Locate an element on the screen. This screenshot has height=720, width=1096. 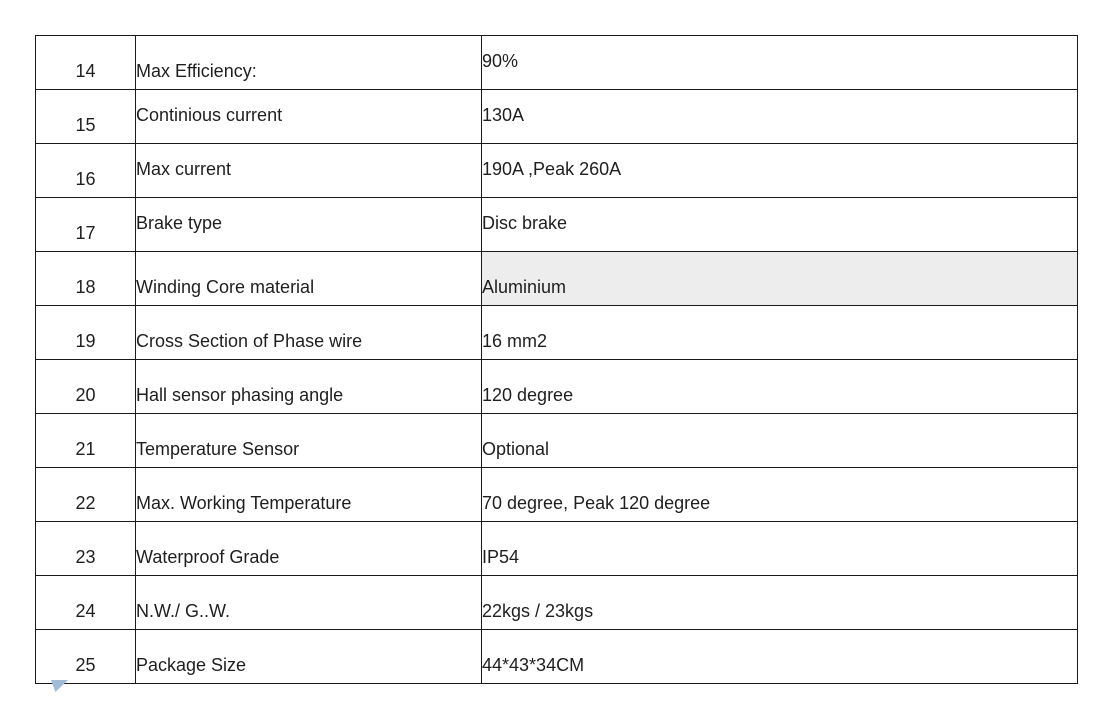
parameter-value-cell: Optional is located at coordinates (779, 440).